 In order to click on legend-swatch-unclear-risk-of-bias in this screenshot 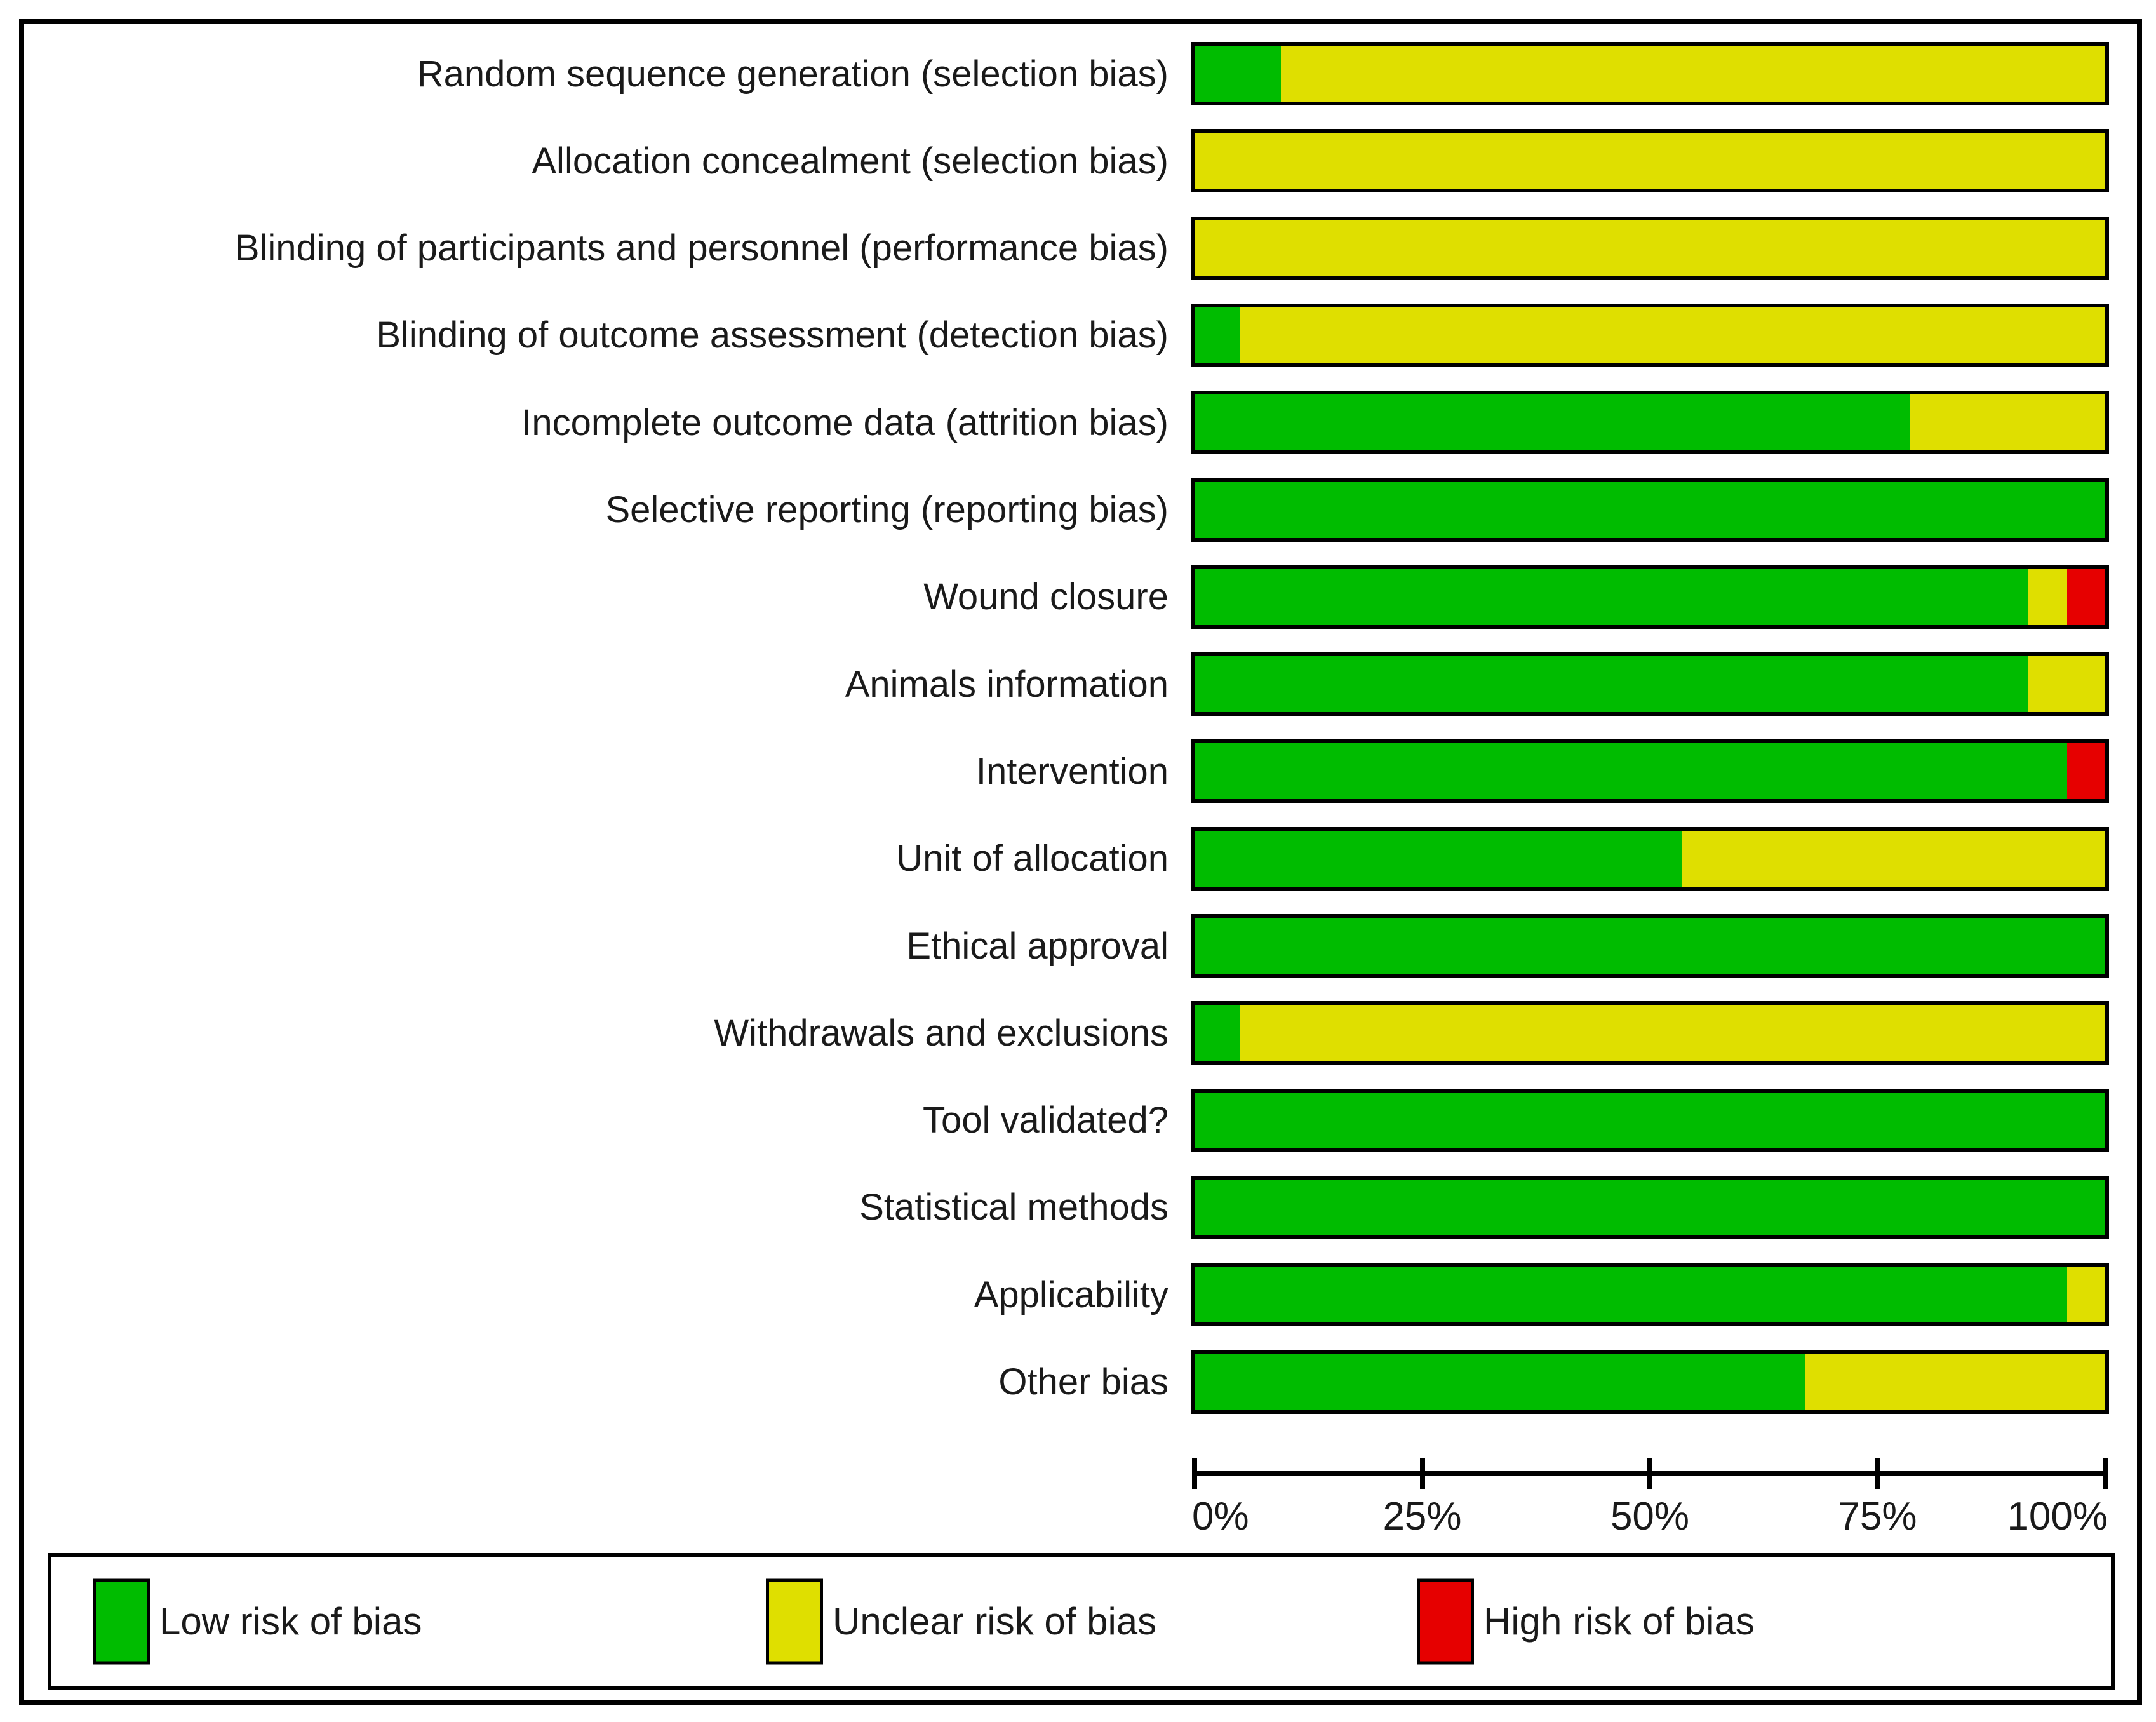, I will do `click(794, 1621)`.